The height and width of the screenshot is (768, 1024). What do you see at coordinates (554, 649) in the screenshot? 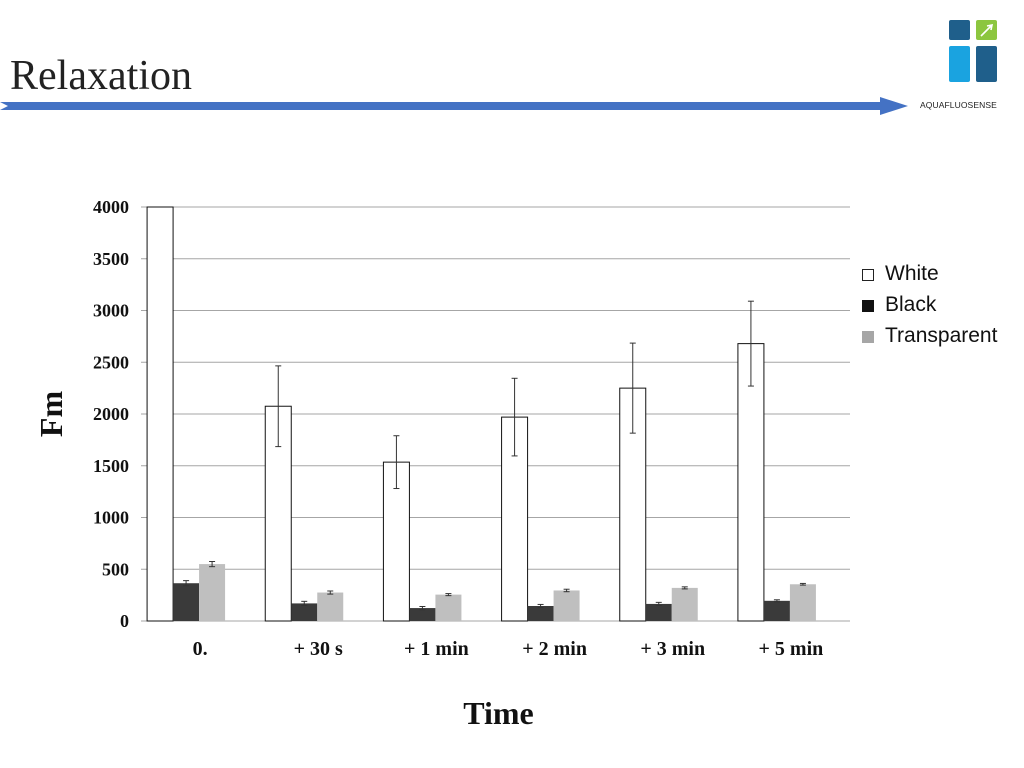
I see `x-tick-label: + 2 min` at bounding box center [554, 649].